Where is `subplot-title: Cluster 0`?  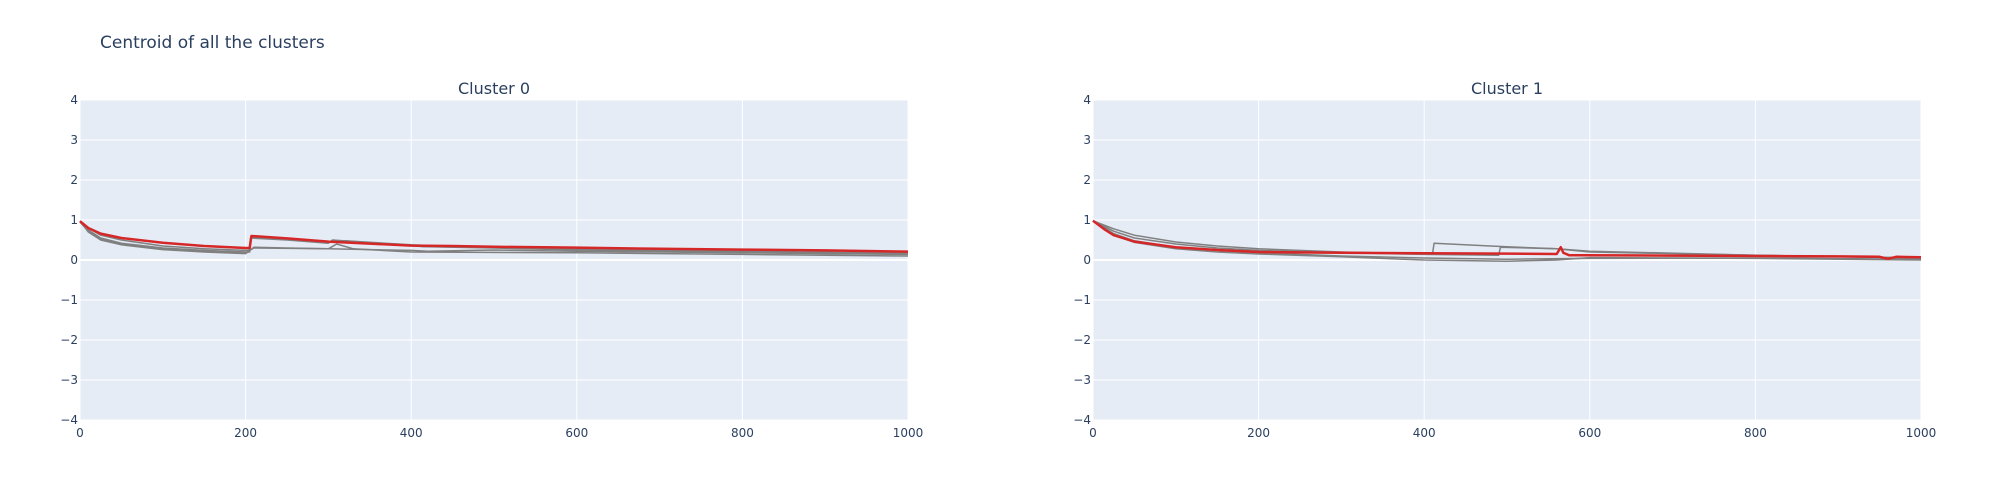
subplot-title: Cluster 0 is located at coordinates (494, 88).